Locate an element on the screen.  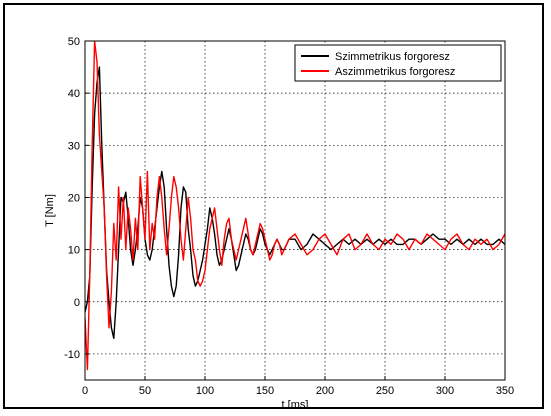
legend-box is located at coordinates (398, 63).